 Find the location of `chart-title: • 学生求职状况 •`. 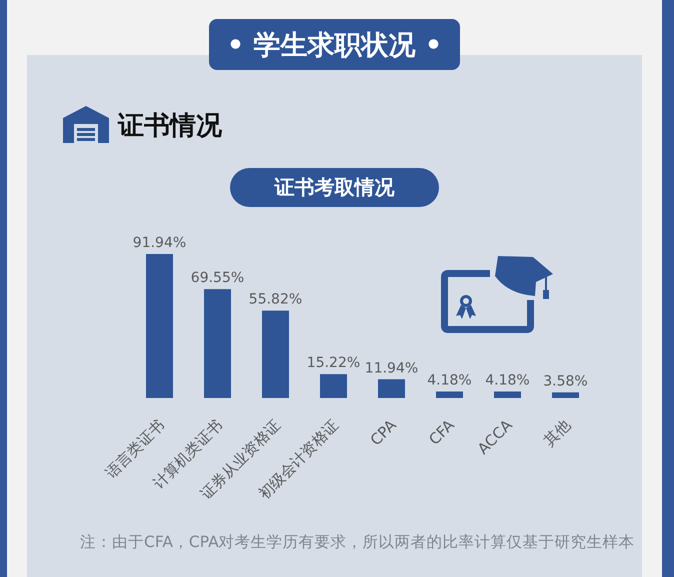

chart-title: • 学生求职状况 • is located at coordinates (334, 45).